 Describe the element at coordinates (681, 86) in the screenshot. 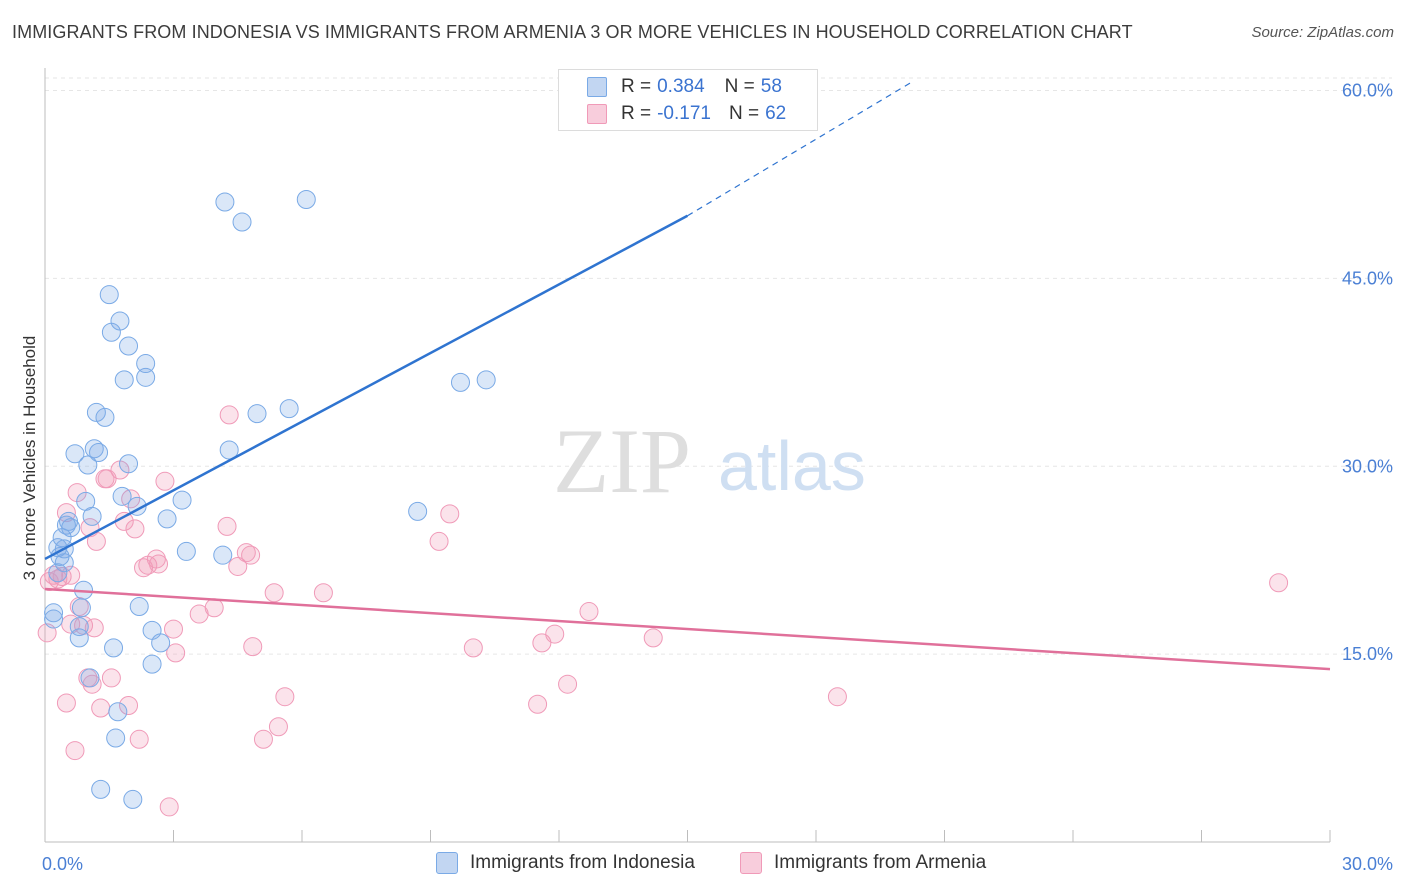

I see `legend-r-value: 0.384` at that location.